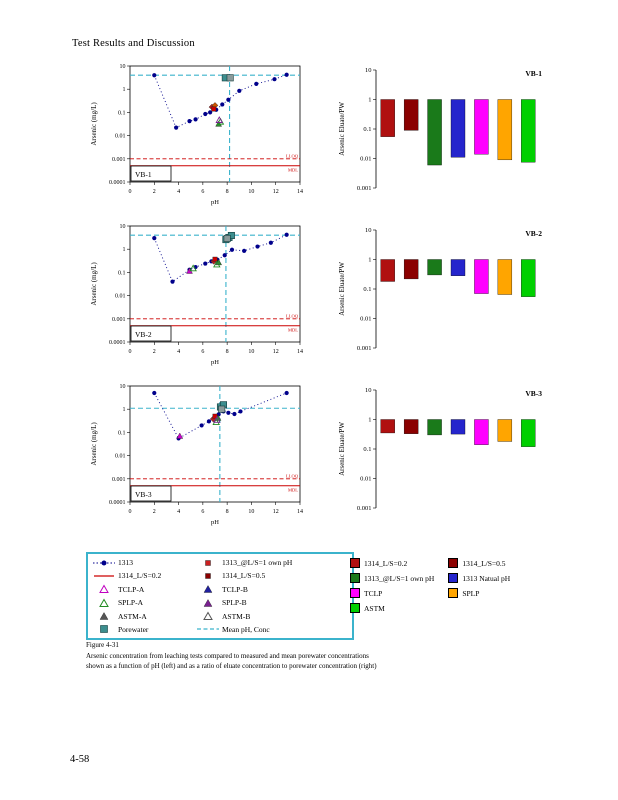 The image size is (618, 800). I want to click on vb3-eluate-ratio-bar-chart: 10 1 0.1 0.01 0.001 VB-3 Arsenic Eluate/PW, so click(440, 457).